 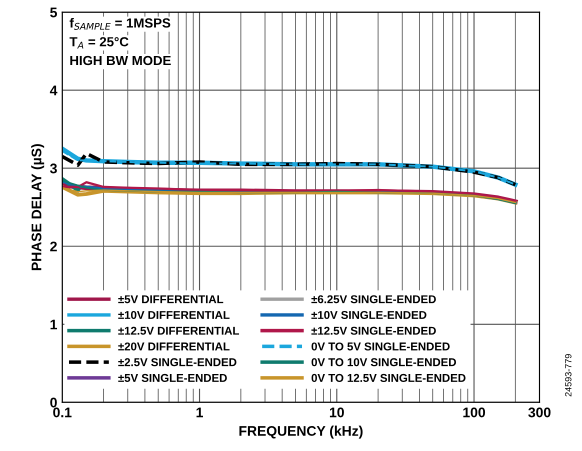 I want to click on y-tick-label: 5, so click(x=54, y=13).